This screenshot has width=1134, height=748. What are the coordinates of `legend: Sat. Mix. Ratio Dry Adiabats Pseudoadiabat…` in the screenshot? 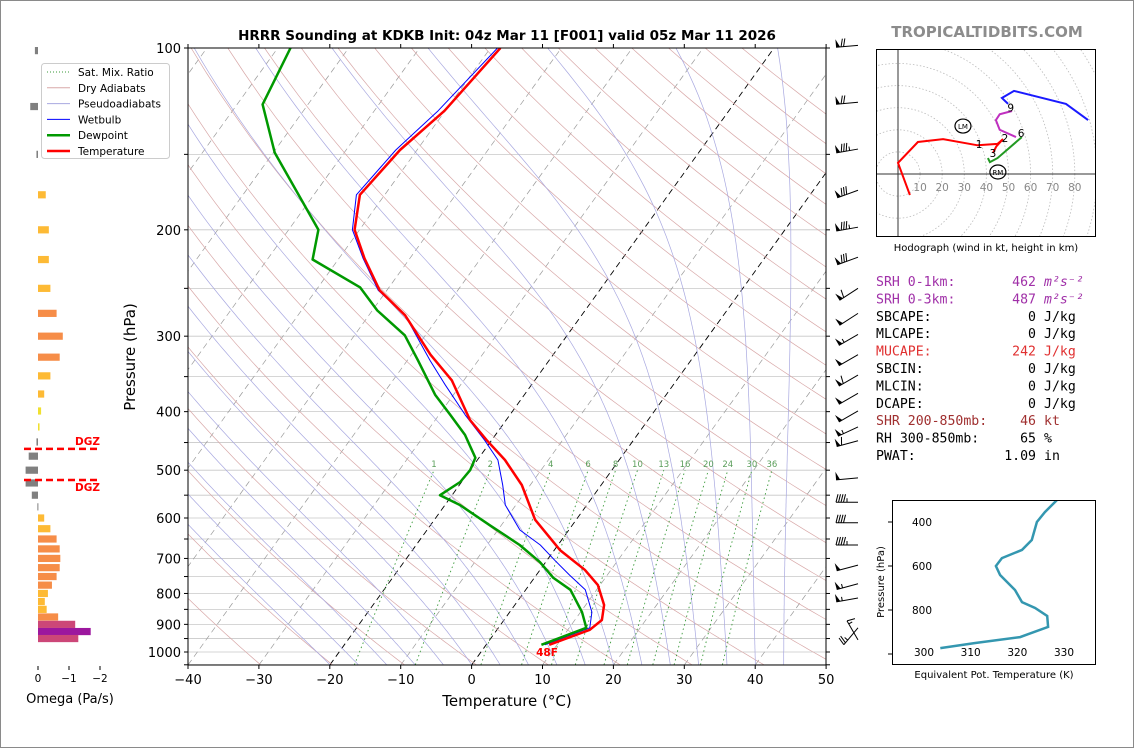 It's located at (105, 111).